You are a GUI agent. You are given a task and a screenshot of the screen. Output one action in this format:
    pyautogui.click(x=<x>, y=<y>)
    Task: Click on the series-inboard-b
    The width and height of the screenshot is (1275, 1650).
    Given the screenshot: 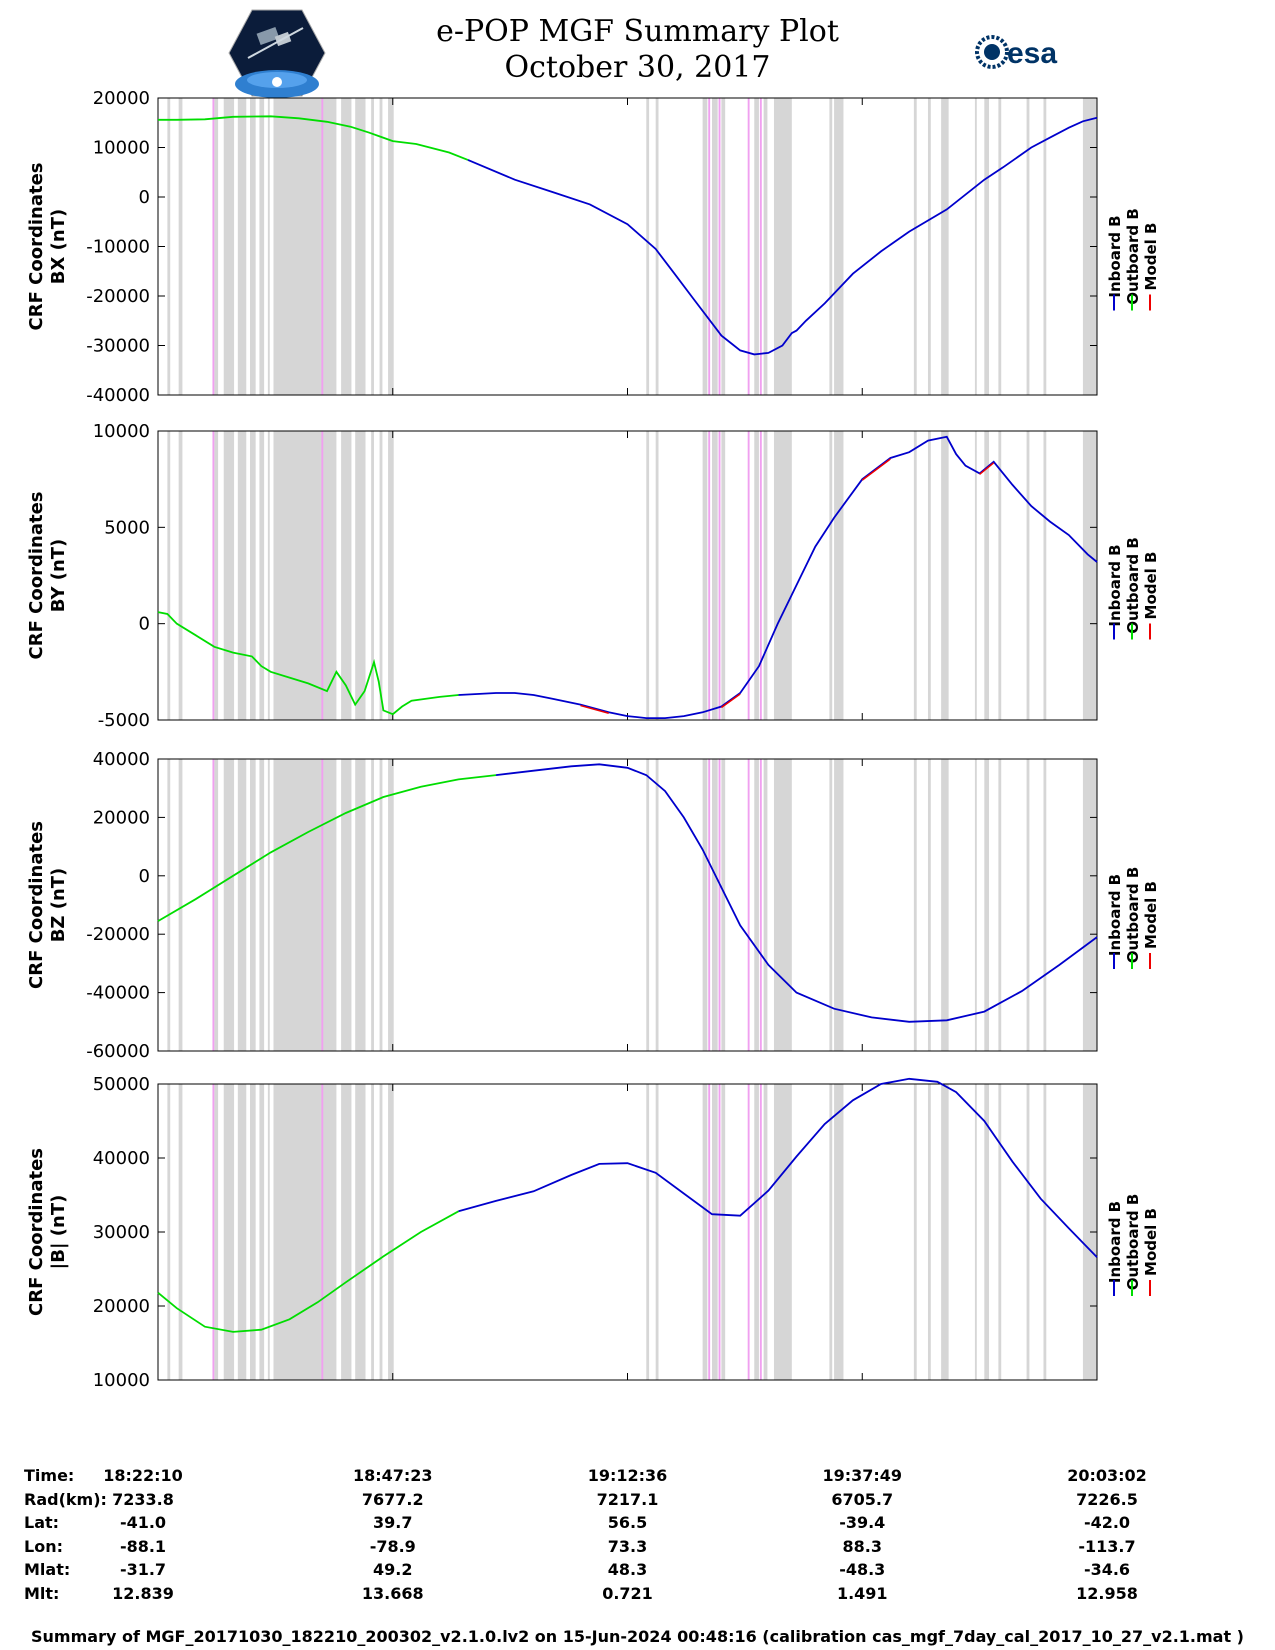 What is the action you would take?
    pyautogui.click(x=778, y=577)
    